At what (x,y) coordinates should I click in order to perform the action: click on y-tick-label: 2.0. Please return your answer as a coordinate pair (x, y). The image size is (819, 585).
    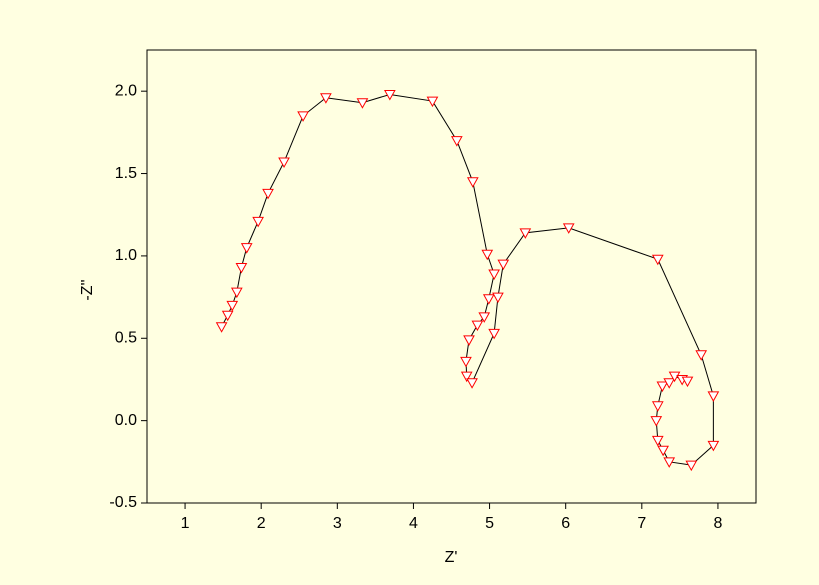
    Looking at the image, I should click on (126, 90).